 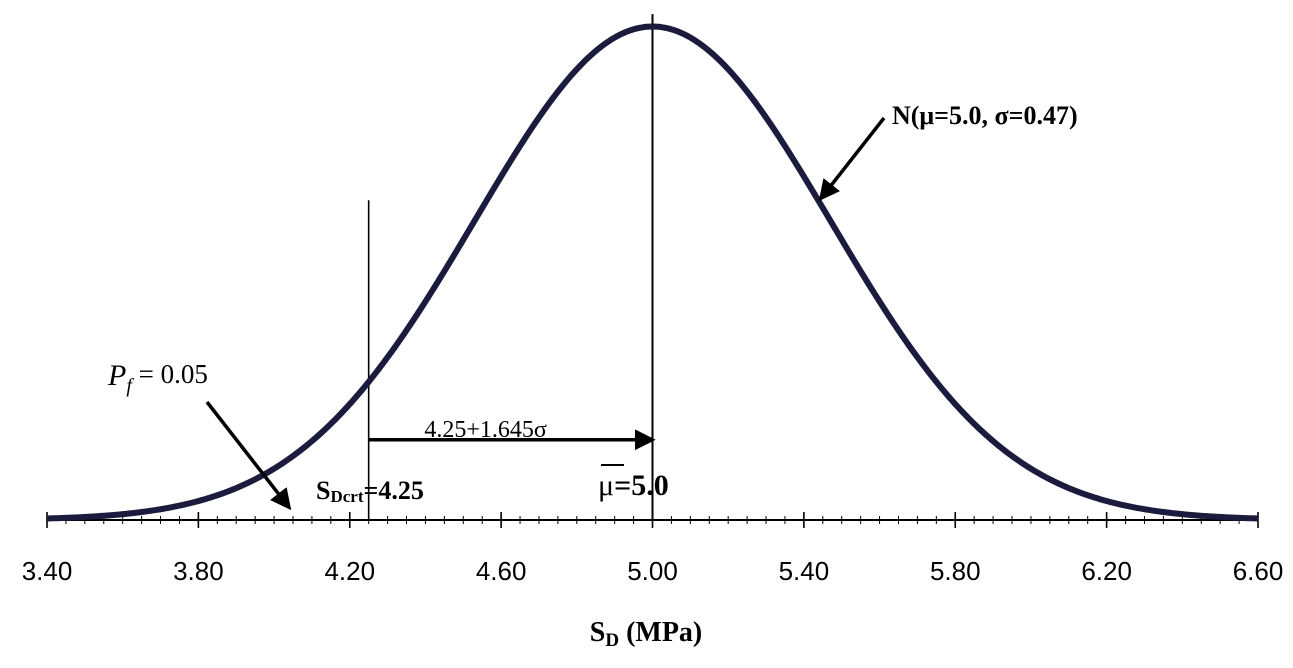 I want to click on critical-value-label: SDcrt=4.25, so click(x=370, y=491).